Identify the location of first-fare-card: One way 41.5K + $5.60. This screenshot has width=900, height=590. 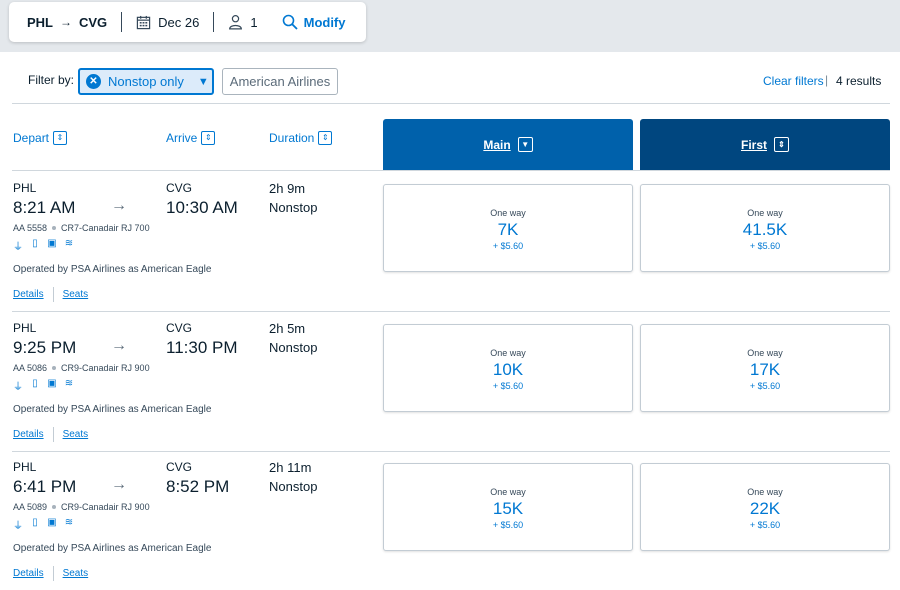
(765, 228).